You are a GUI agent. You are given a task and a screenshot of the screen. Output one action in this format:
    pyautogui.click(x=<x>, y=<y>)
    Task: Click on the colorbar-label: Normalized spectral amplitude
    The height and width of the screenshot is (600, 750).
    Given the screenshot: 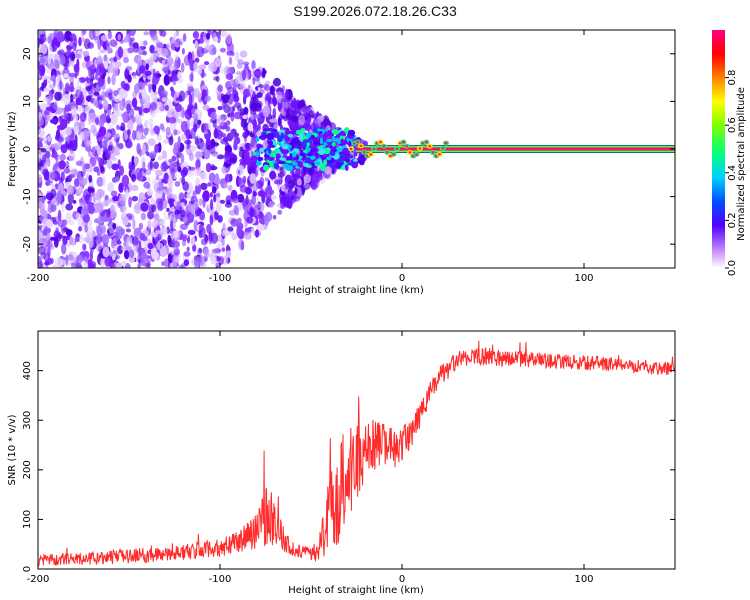 What is the action you would take?
    pyautogui.click(x=741, y=164)
    